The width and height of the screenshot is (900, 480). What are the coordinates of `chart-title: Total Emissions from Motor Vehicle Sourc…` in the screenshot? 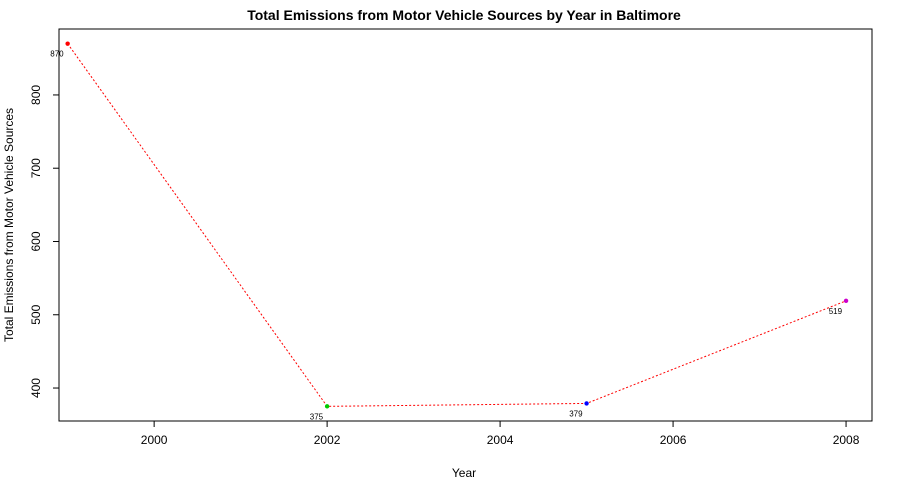 It's located at (464, 15).